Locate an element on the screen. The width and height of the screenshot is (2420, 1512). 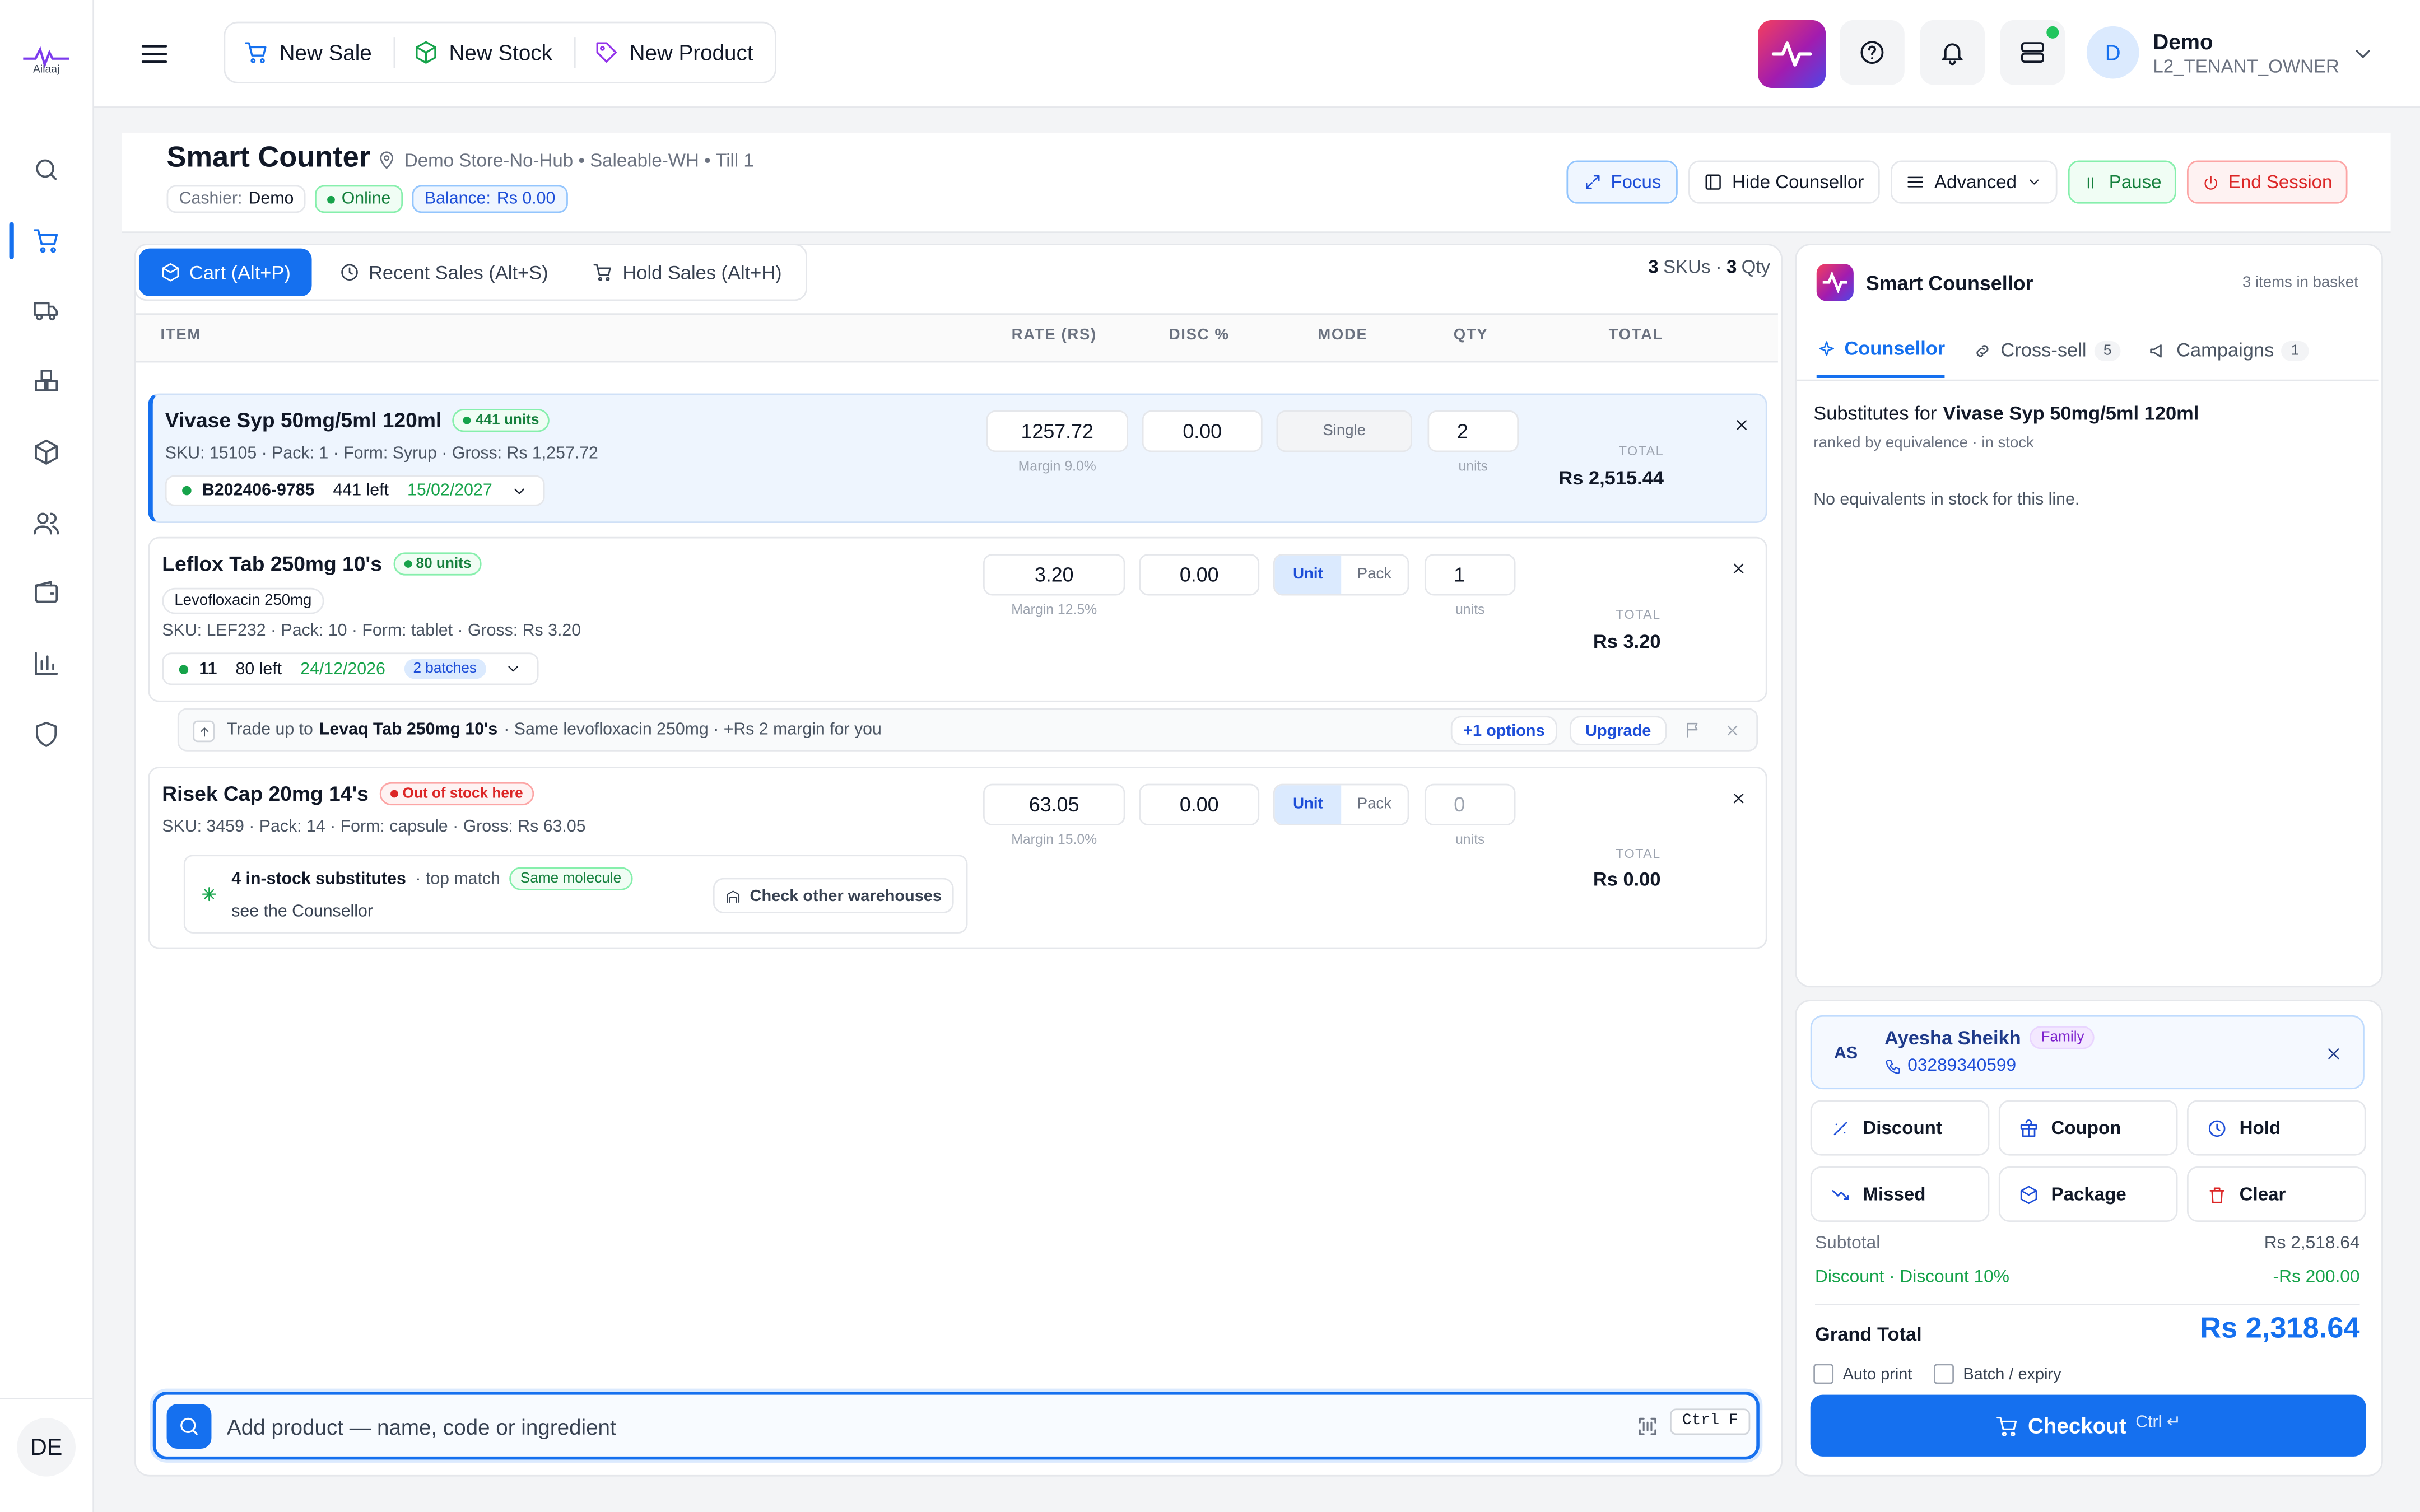
counsellor-tab: Counsellor is located at coordinates (1881, 358).